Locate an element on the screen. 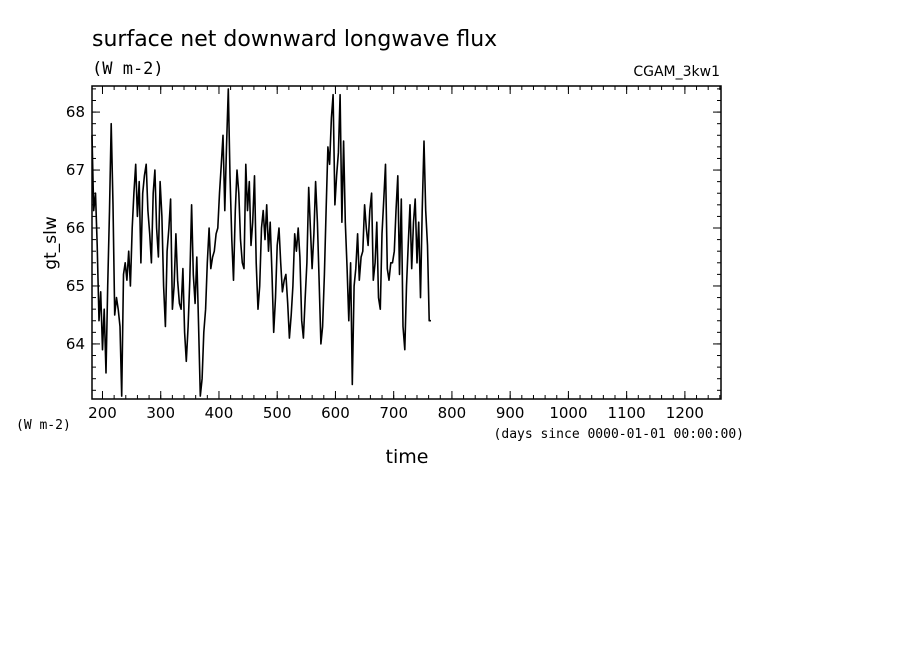  y-tick-label: 68 is located at coordinates (75, 112).